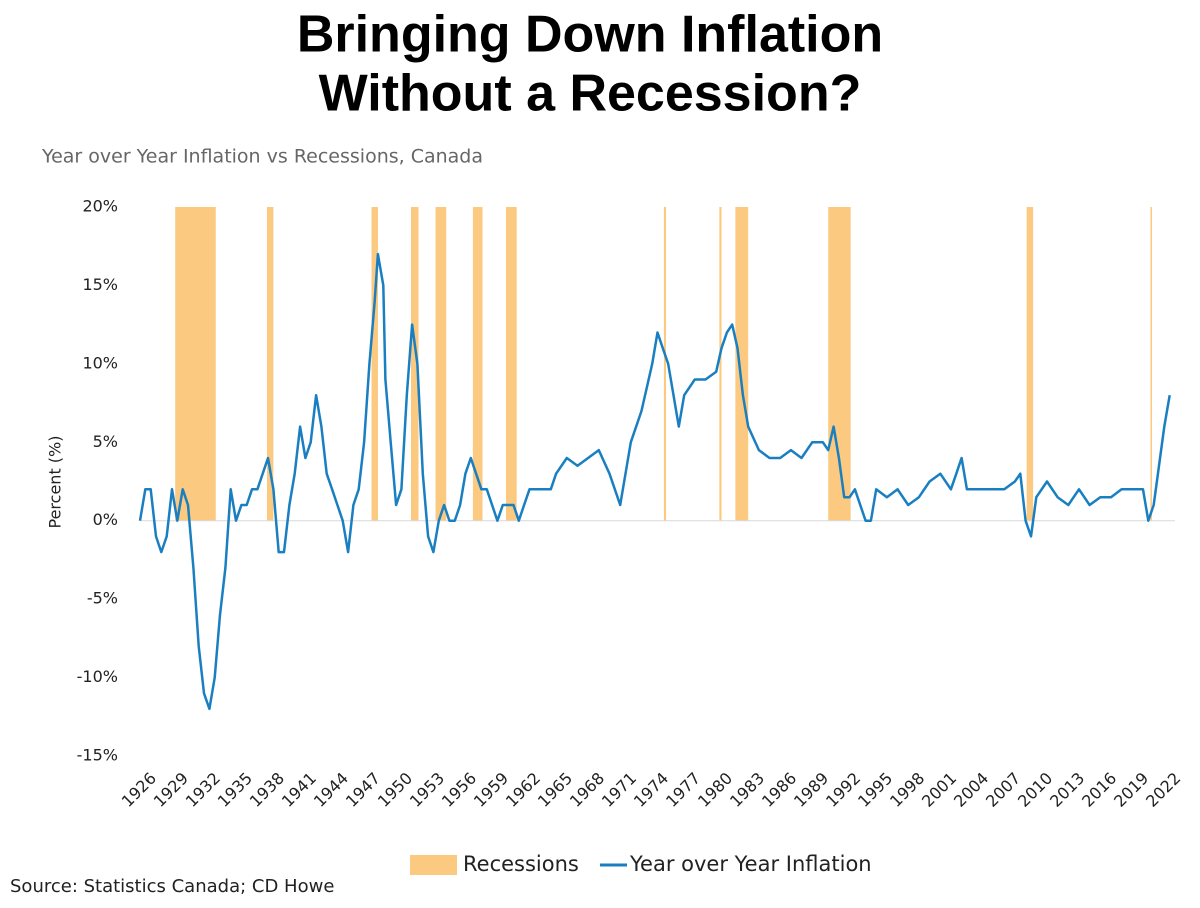  I want to click on x-tick-label: 1995, so click(875, 790).